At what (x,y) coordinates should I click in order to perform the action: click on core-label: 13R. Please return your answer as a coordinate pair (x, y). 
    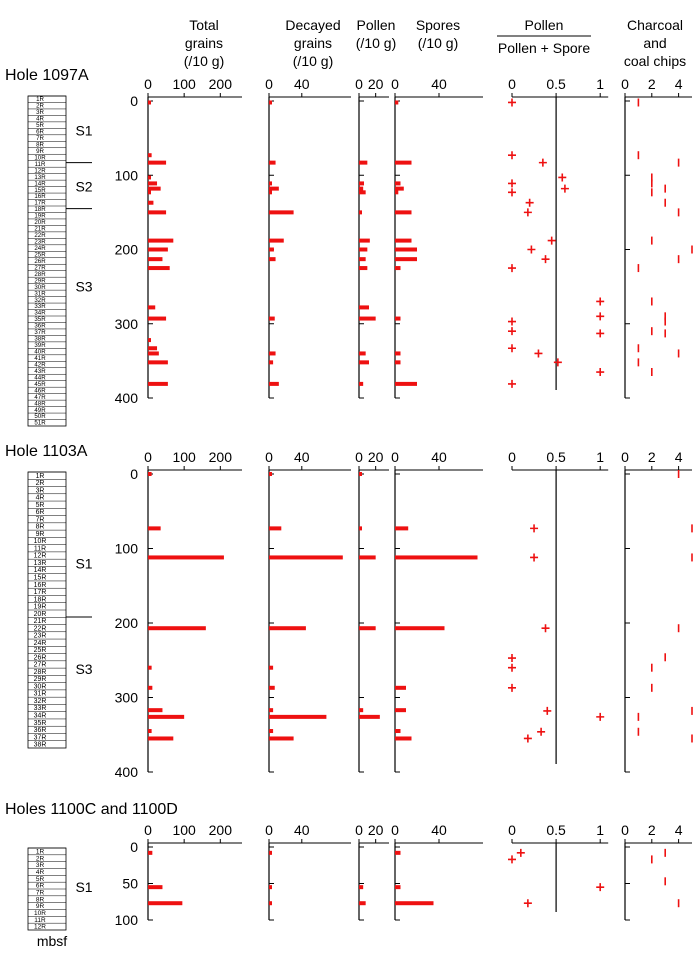
    Looking at the image, I should click on (40, 177).